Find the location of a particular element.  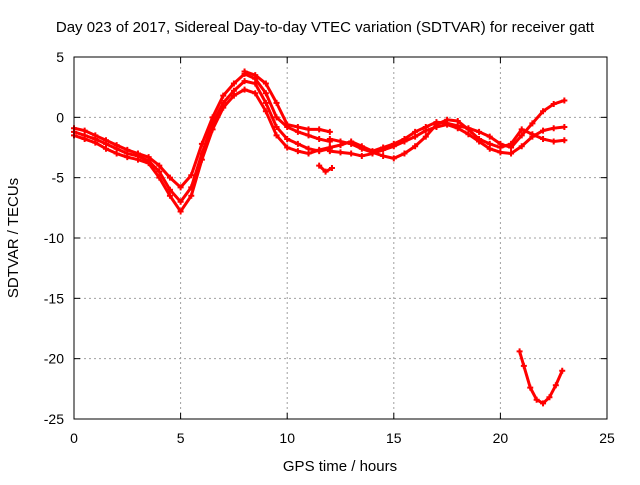

series-track-i is located at coordinates (541, 377).